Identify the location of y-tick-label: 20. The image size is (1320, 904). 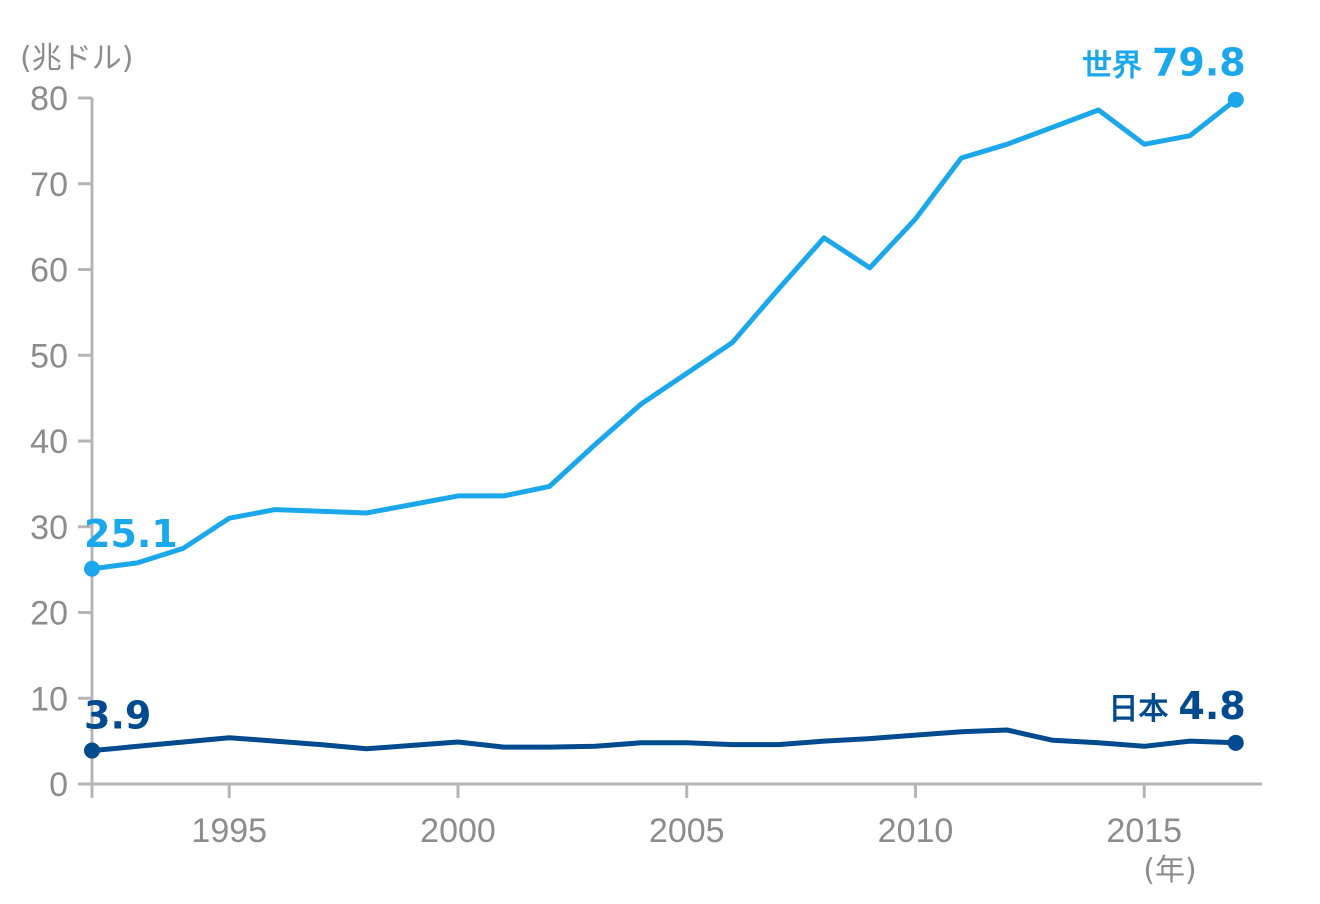
(49, 614).